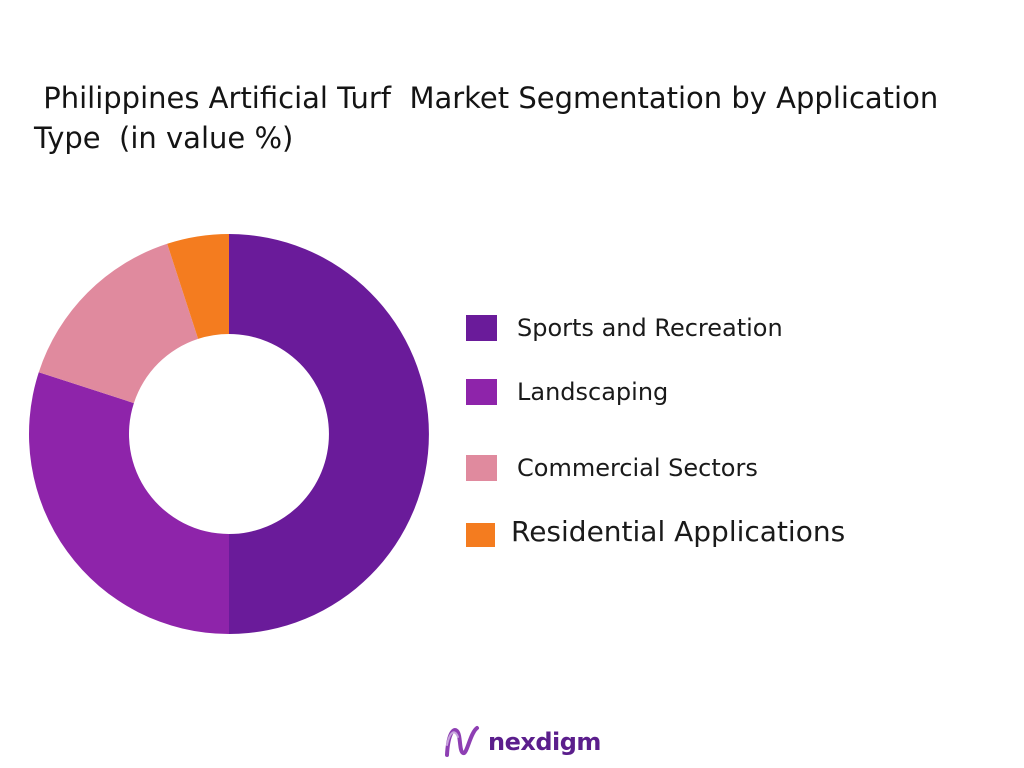 This screenshot has width=1024, height=768. What do you see at coordinates (593, 392) in the screenshot?
I see `legend-label: Landscaping` at bounding box center [593, 392].